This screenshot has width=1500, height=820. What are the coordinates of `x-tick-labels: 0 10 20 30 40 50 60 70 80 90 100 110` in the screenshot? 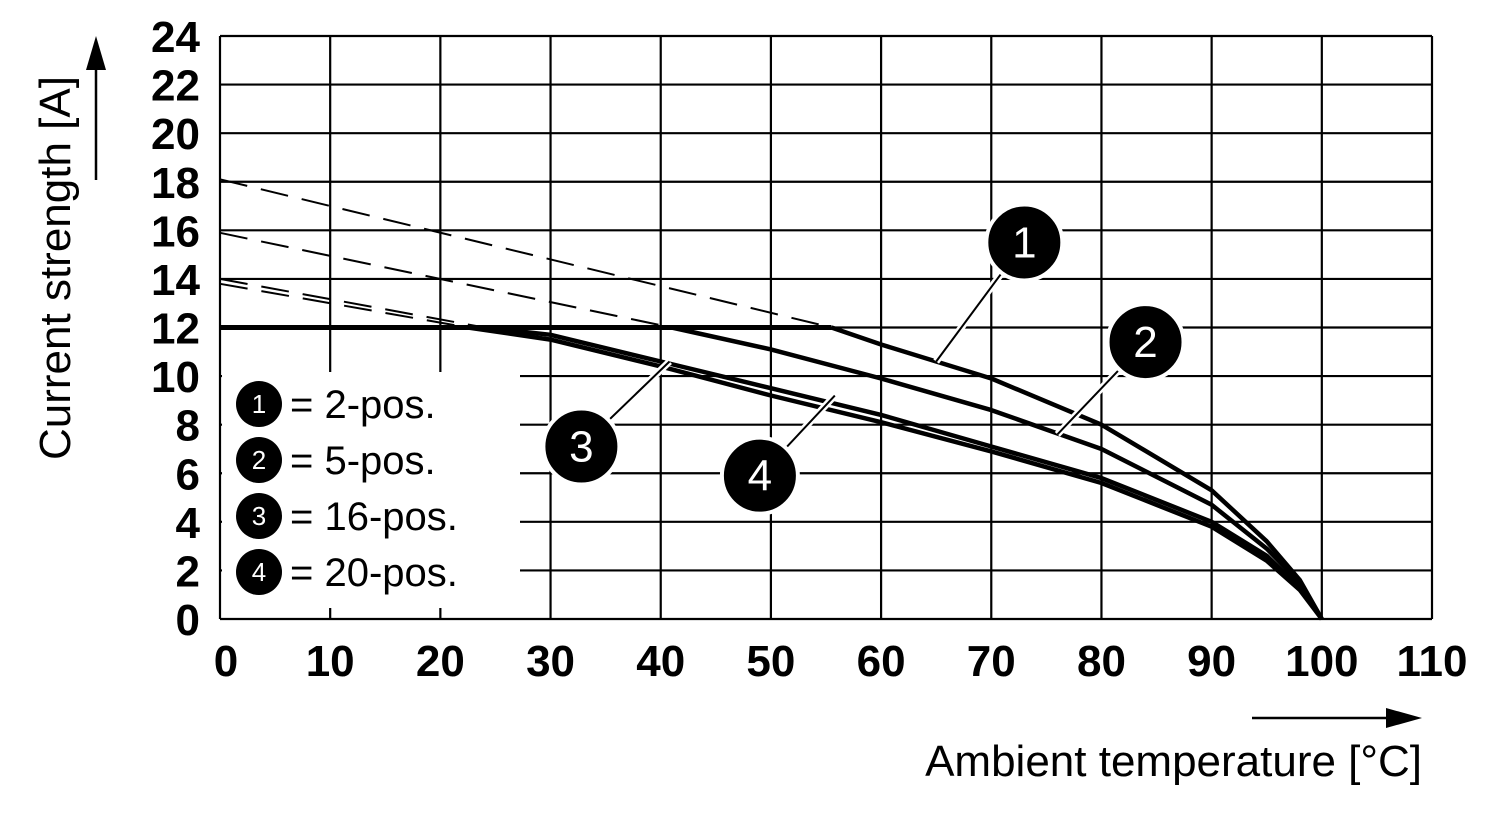 It's located at (841, 661).